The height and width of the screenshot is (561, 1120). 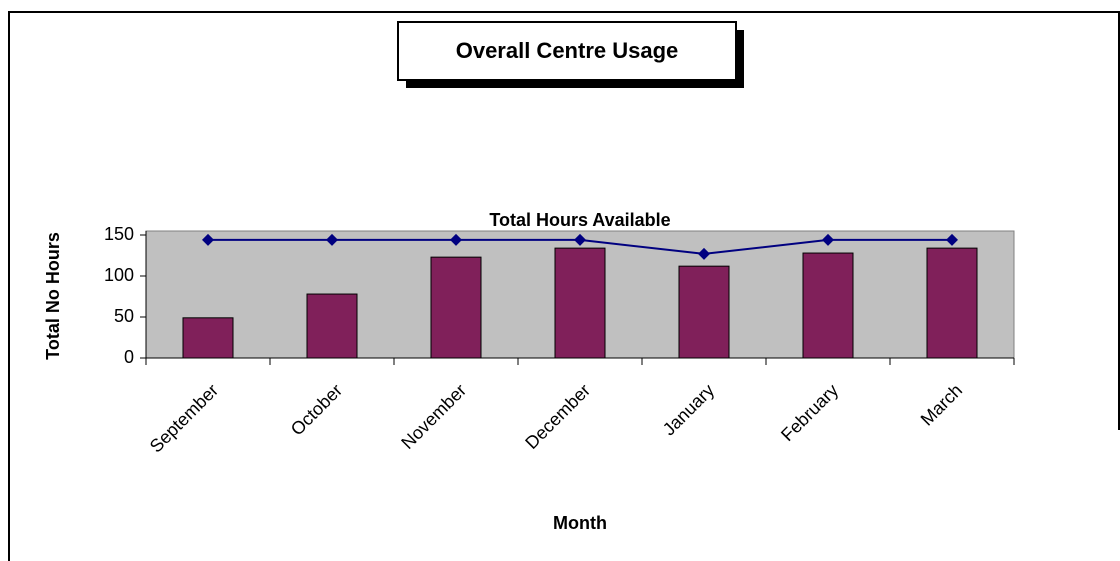 I want to click on chart-title: Overall Centre Usage, so click(x=567, y=50).